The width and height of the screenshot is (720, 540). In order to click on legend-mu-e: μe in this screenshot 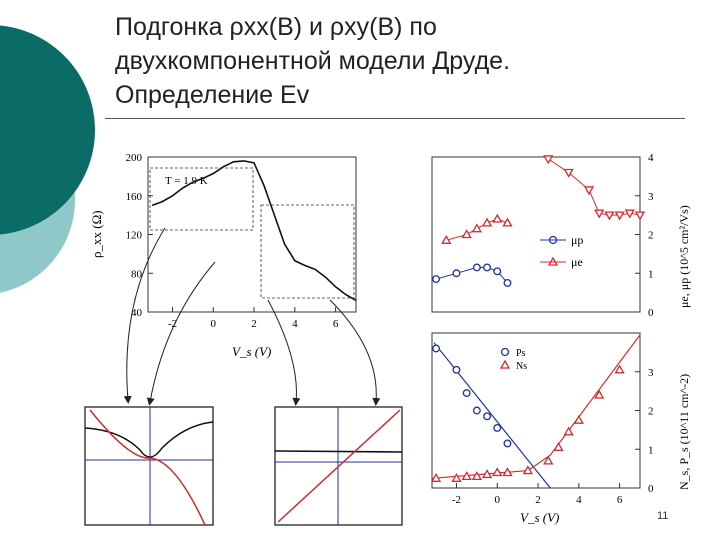, I will do `click(577, 262)`.